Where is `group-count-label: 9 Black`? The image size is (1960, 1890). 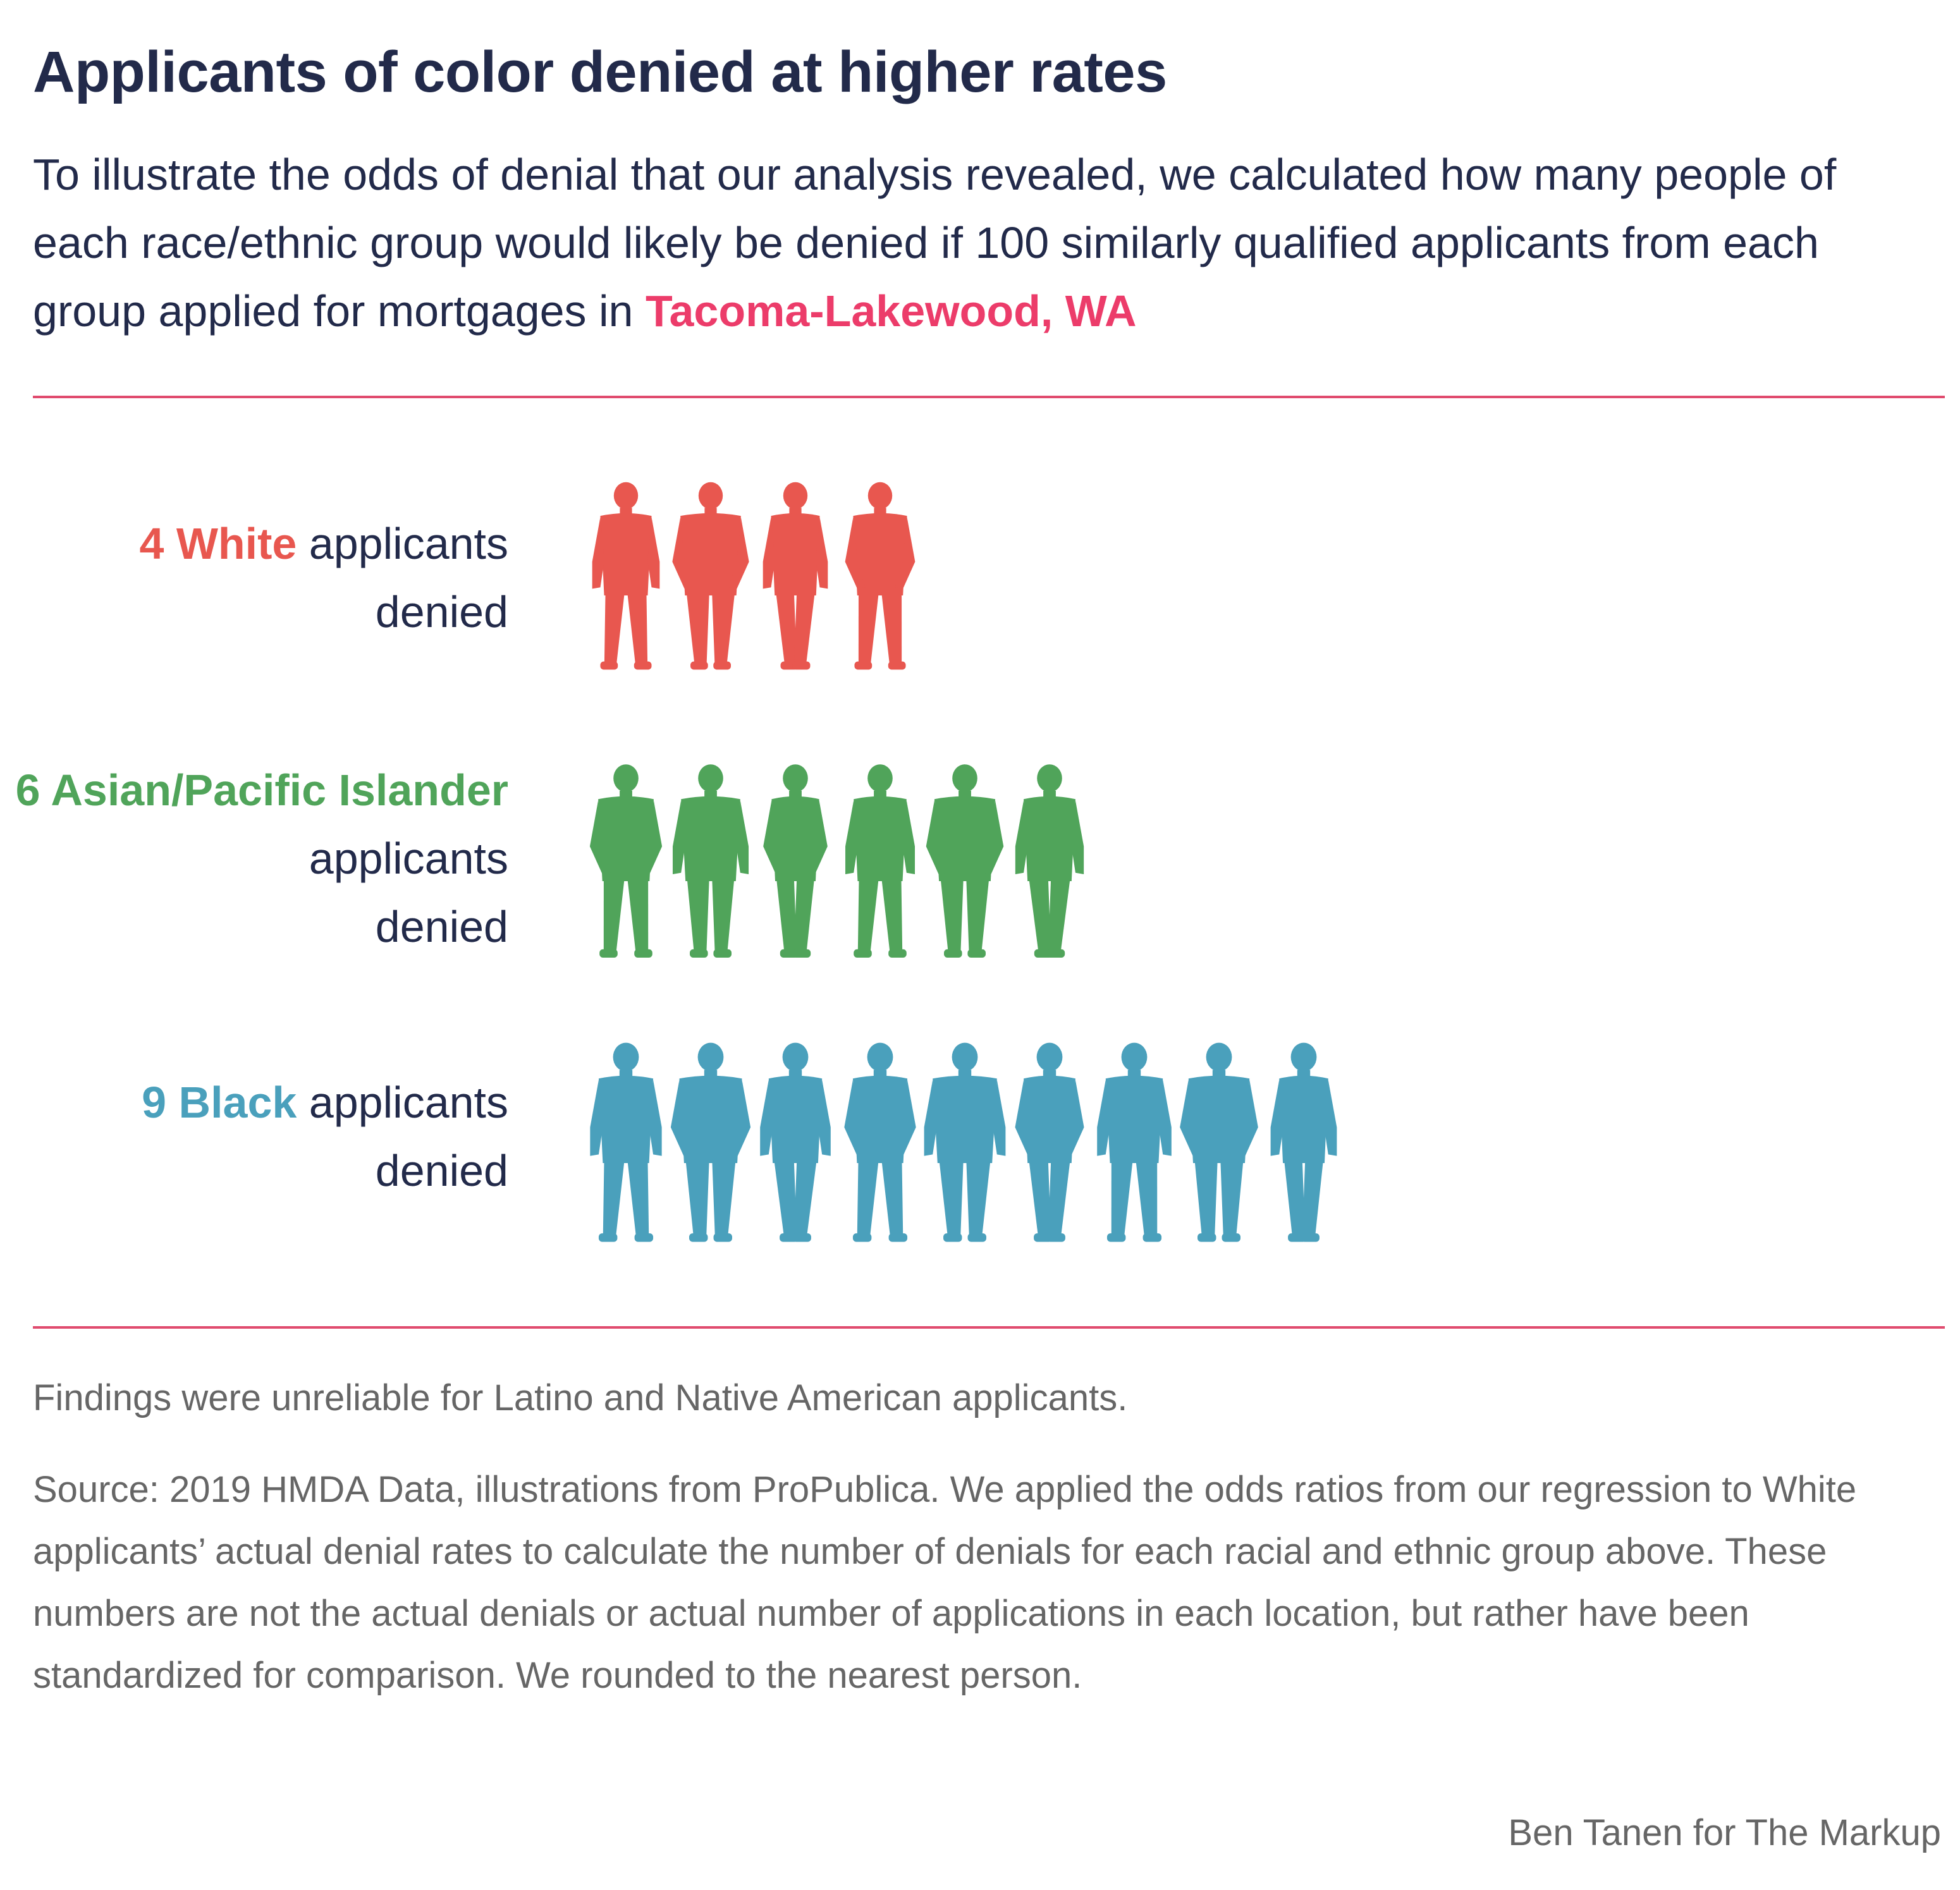
group-count-label: 9 Black is located at coordinates (219, 1102).